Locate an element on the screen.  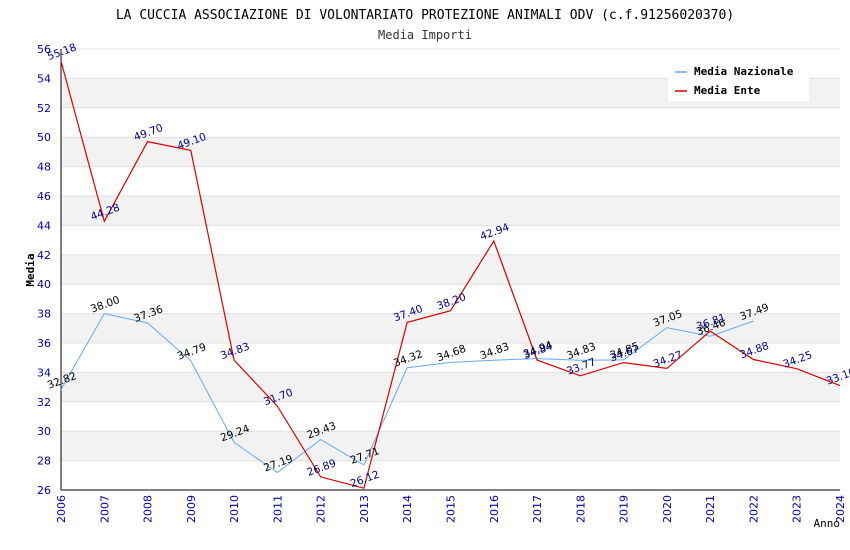
x-tick-label: 2012 is located at coordinates (321, 509).